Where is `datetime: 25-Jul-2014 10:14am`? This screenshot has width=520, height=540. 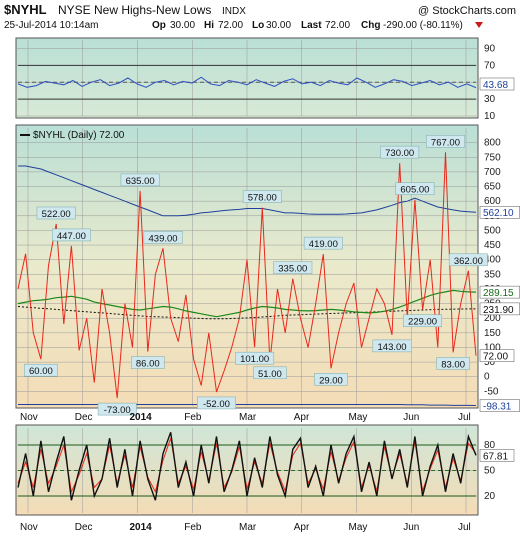
datetime: 25-Jul-2014 10:14am is located at coordinates (51, 25).